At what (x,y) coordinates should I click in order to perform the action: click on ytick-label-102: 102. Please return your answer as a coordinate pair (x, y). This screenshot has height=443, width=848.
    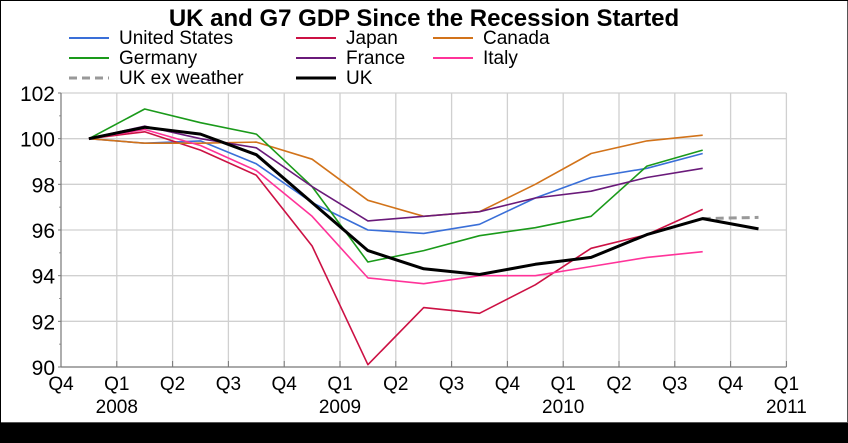
    Looking at the image, I should click on (37, 94).